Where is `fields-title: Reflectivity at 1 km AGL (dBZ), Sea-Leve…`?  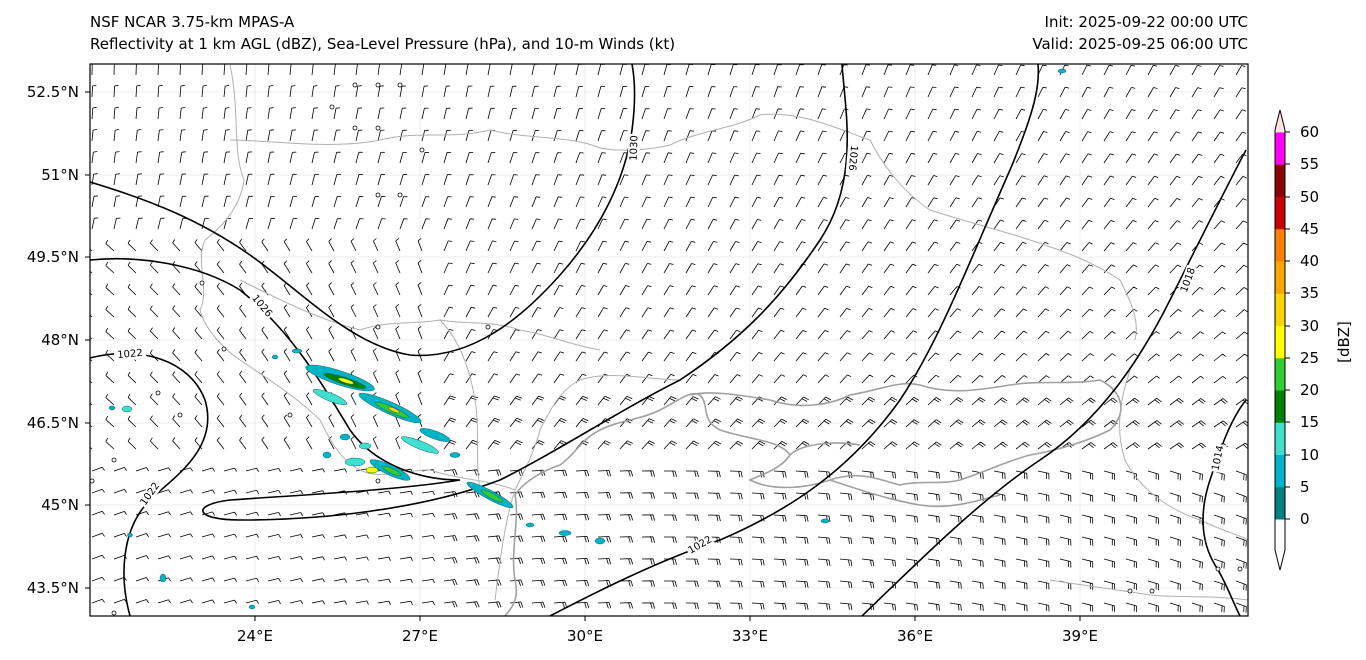 fields-title: Reflectivity at 1 km AGL (dBZ), Sea-Leve… is located at coordinates (383, 44).